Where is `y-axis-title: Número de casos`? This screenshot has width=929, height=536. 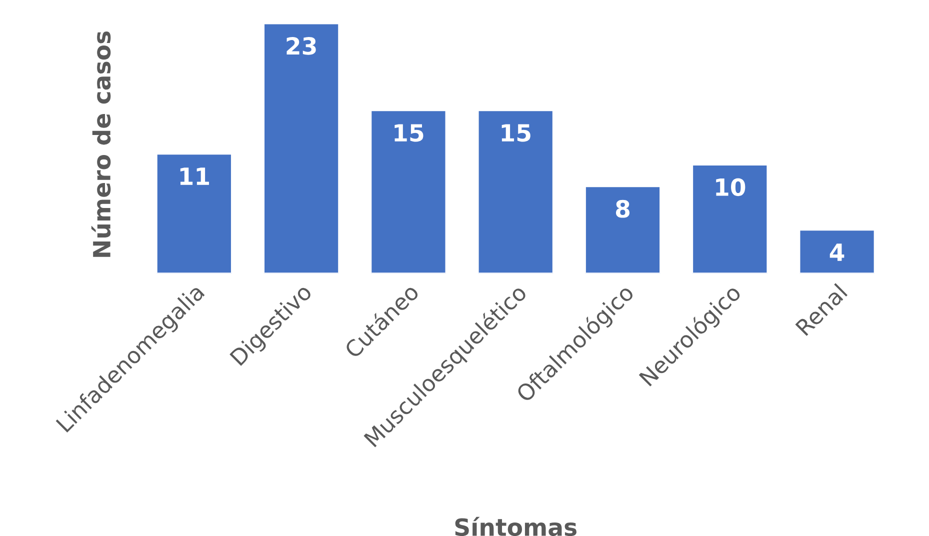 y-axis-title: Número de casos is located at coordinates (101, 144).